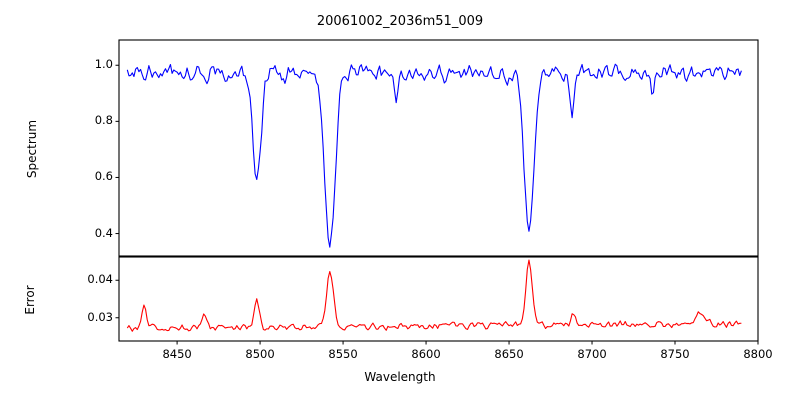 Image resolution: width=800 pixels, height=400 pixels. I want to click on x-tick-label-1: 8500, so click(260, 354).